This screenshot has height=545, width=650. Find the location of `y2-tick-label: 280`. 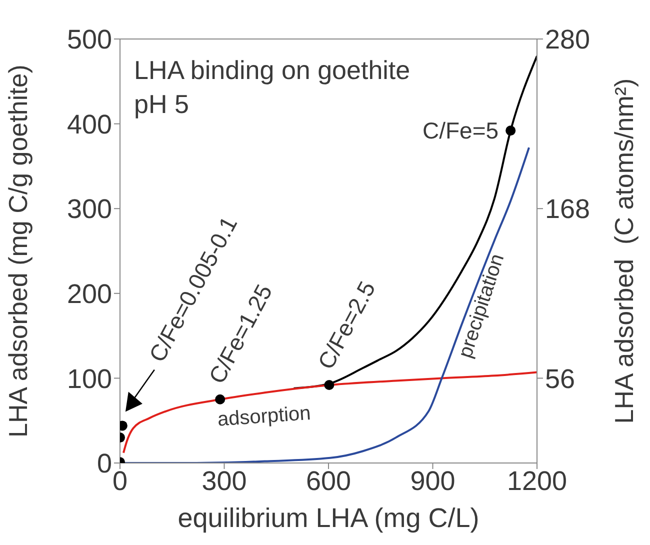

y2-tick-label: 280 is located at coordinates (567, 39).